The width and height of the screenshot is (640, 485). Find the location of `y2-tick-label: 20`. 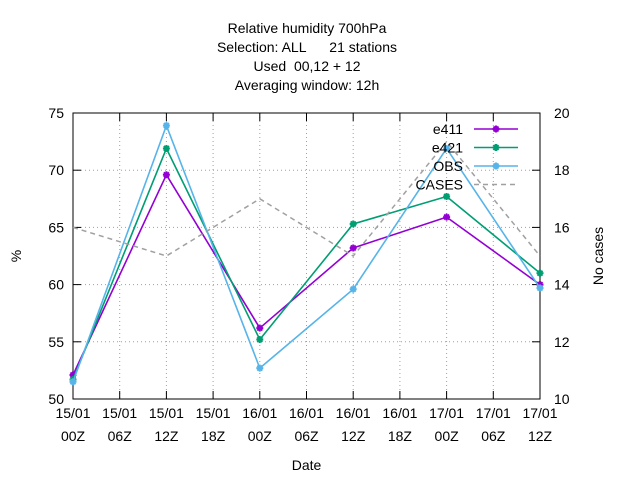

y2-tick-label: 20 is located at coordinates (562, 113).